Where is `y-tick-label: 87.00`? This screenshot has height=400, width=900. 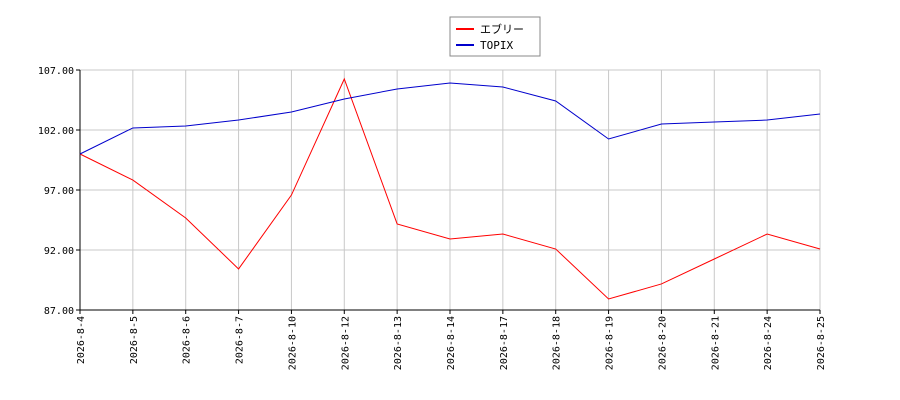
y-tick-label: 87.00 is located at coordinates (59, 311).